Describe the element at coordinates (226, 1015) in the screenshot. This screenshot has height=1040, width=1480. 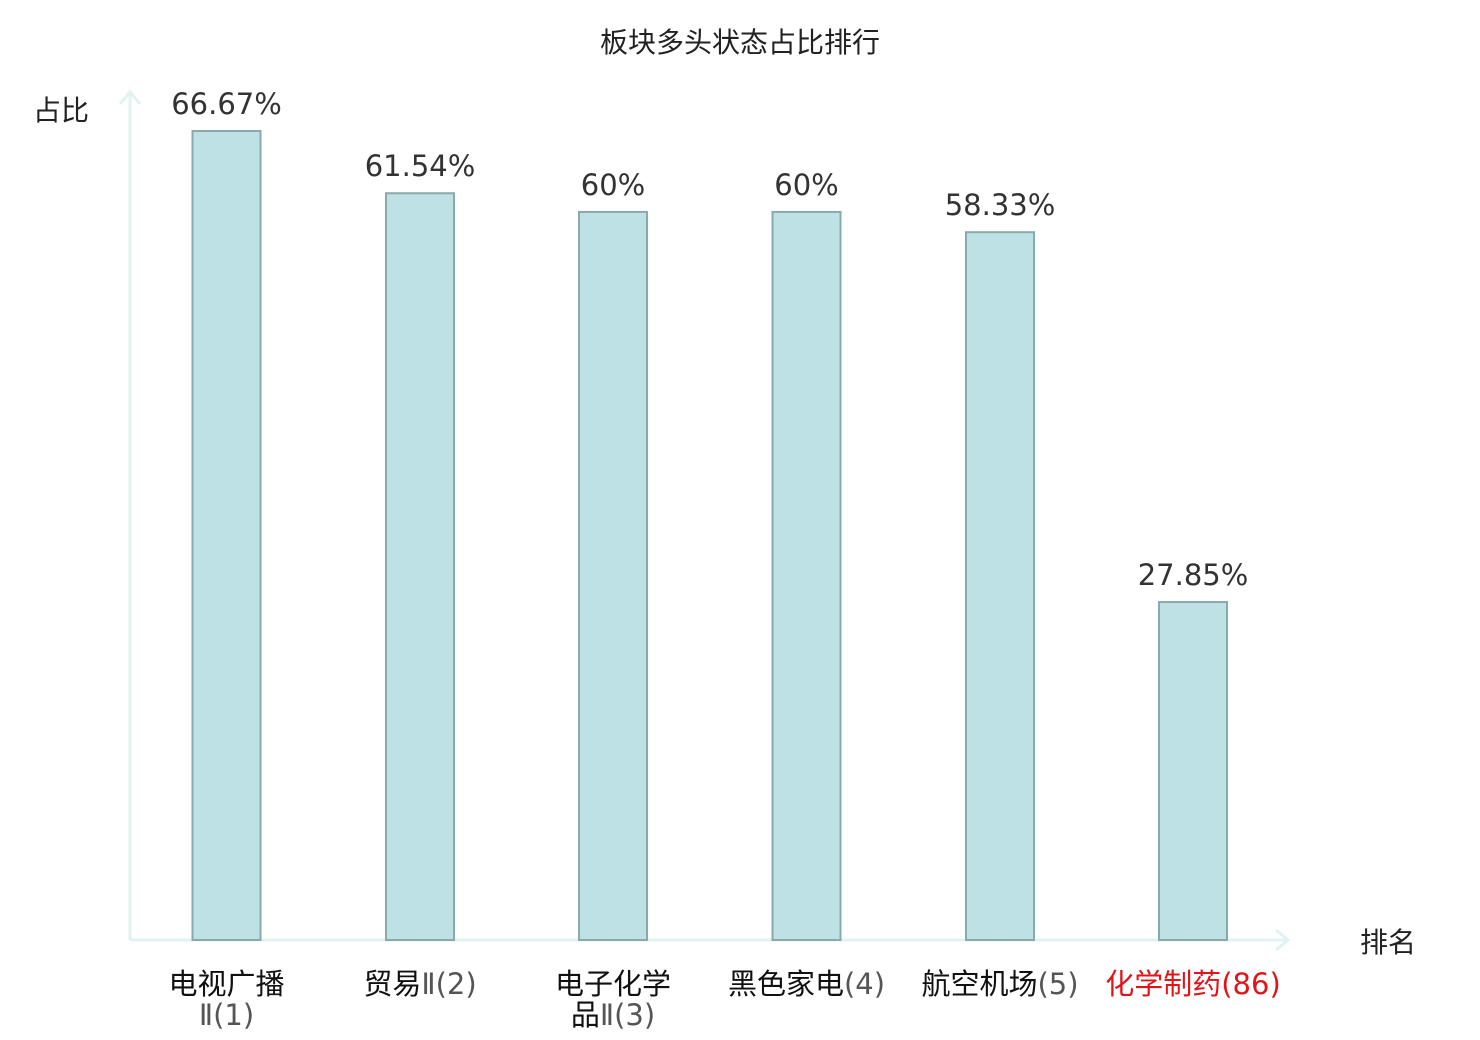
I see `category-rank-1: Ⅱ(1)` at that location.